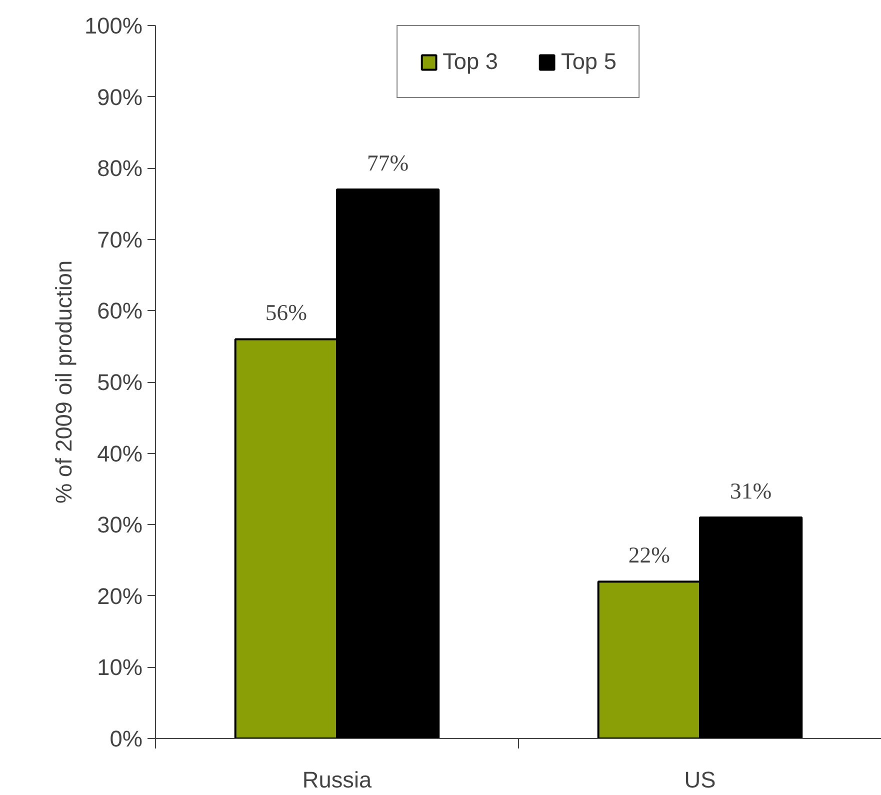 The image size is (881, 795). What do you see at coordinates (126, 739) in the screenshot?
I see `y-tick-label: 0%` at bounding box center [126, 739].